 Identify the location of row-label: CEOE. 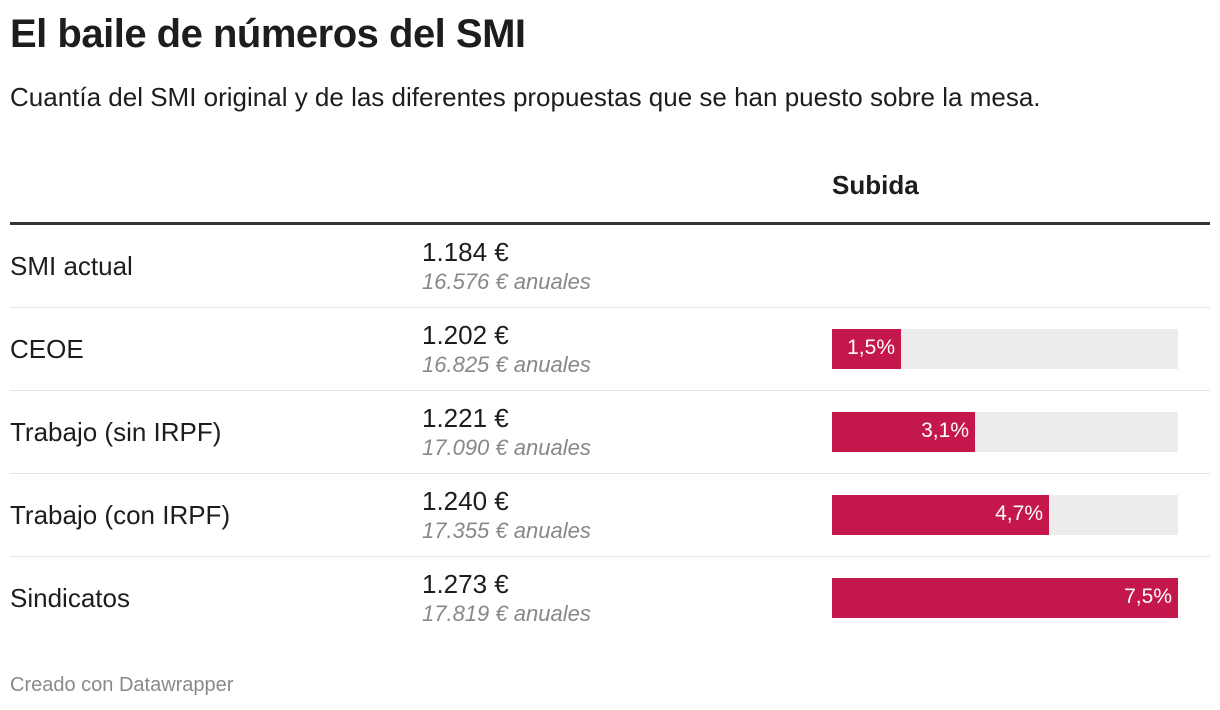
(47, 349).